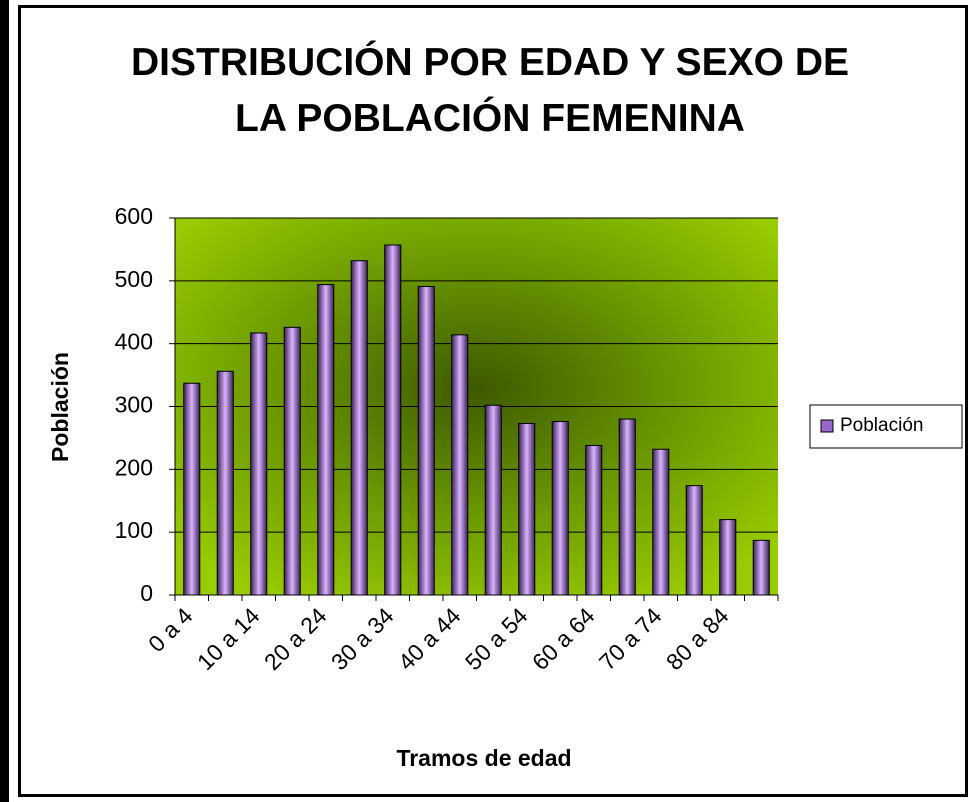 The width and height of the screenshot is (973, 802). I want to click on legend-label: Población, so click(881, 425).